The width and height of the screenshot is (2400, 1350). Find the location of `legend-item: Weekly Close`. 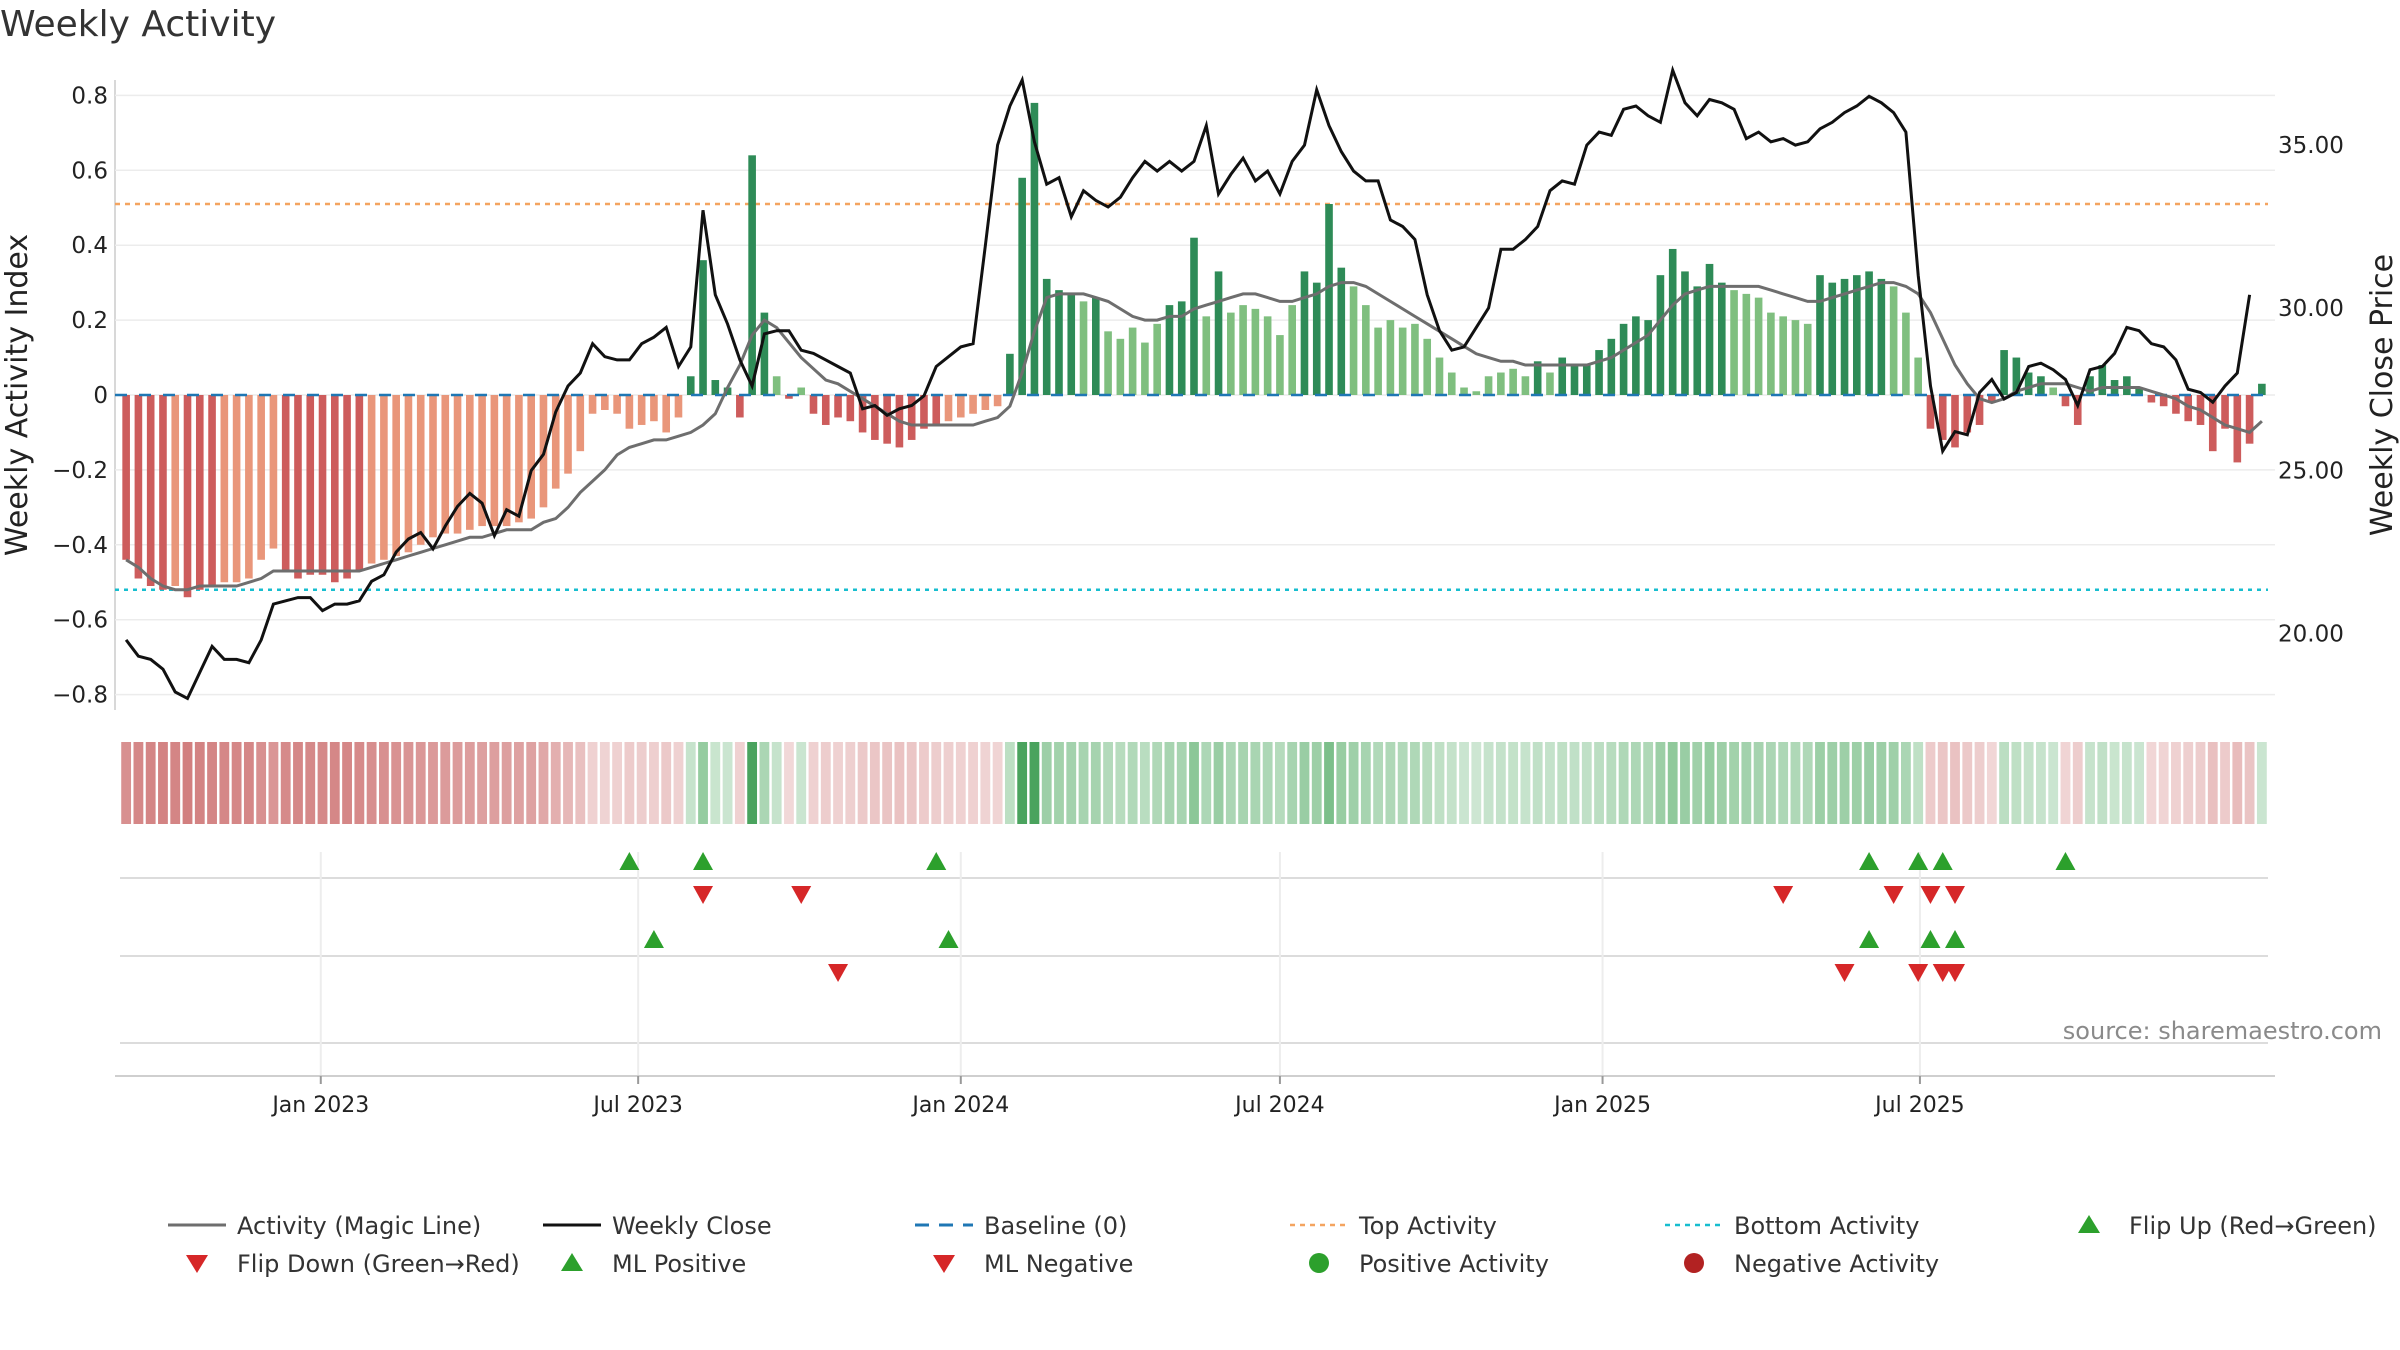

legend-item: Weekly Close is located at coordinates (657, 1226).